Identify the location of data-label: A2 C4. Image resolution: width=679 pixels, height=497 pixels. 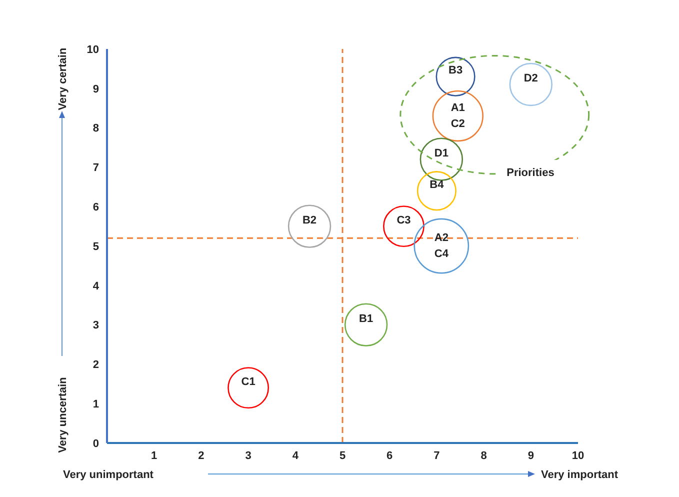
(442, 246).